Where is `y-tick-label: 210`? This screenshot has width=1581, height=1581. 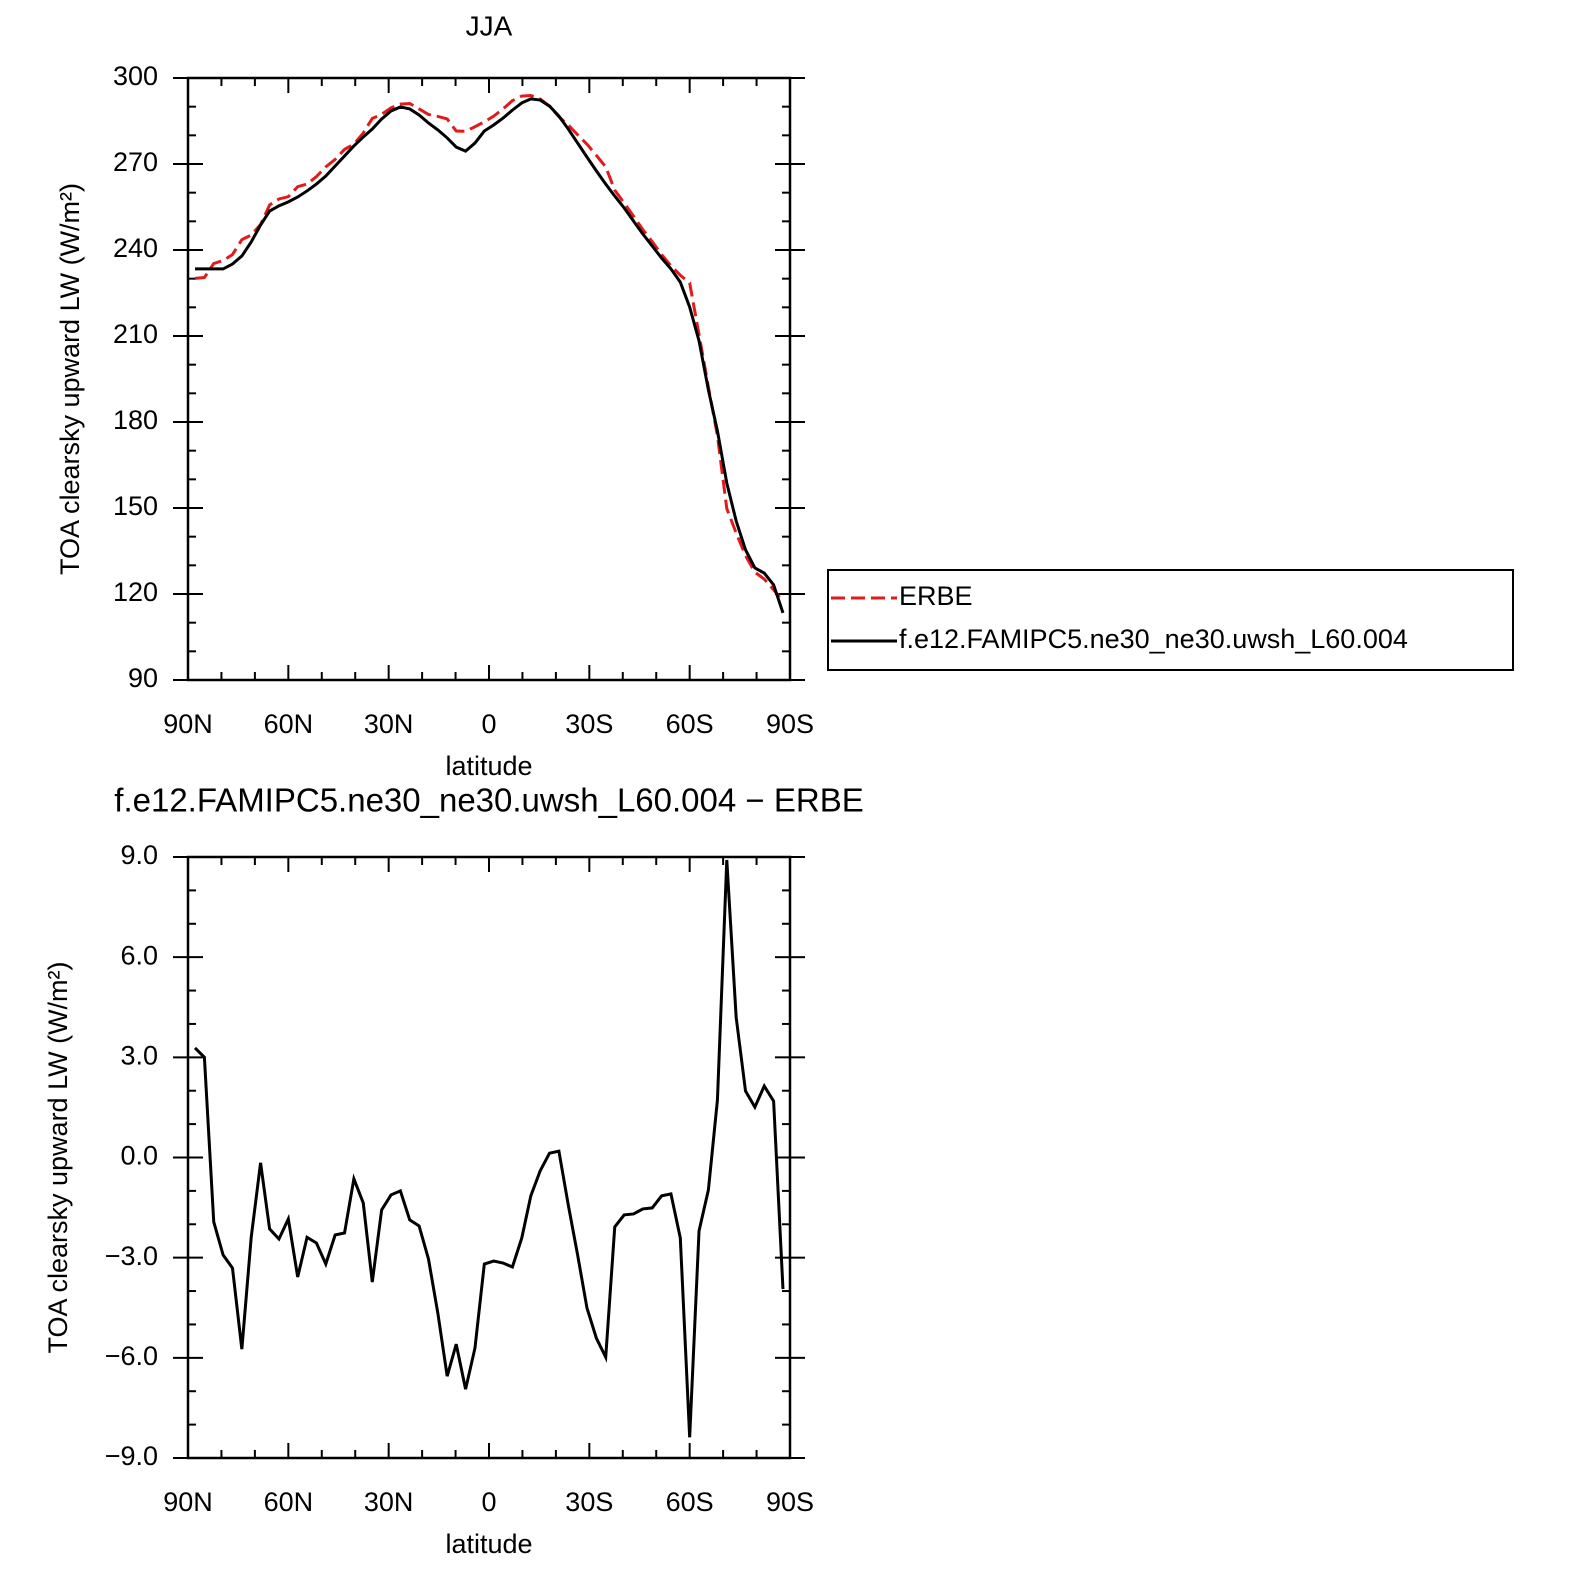 y-tick-label: 210 is located at coordinates (135, 334).